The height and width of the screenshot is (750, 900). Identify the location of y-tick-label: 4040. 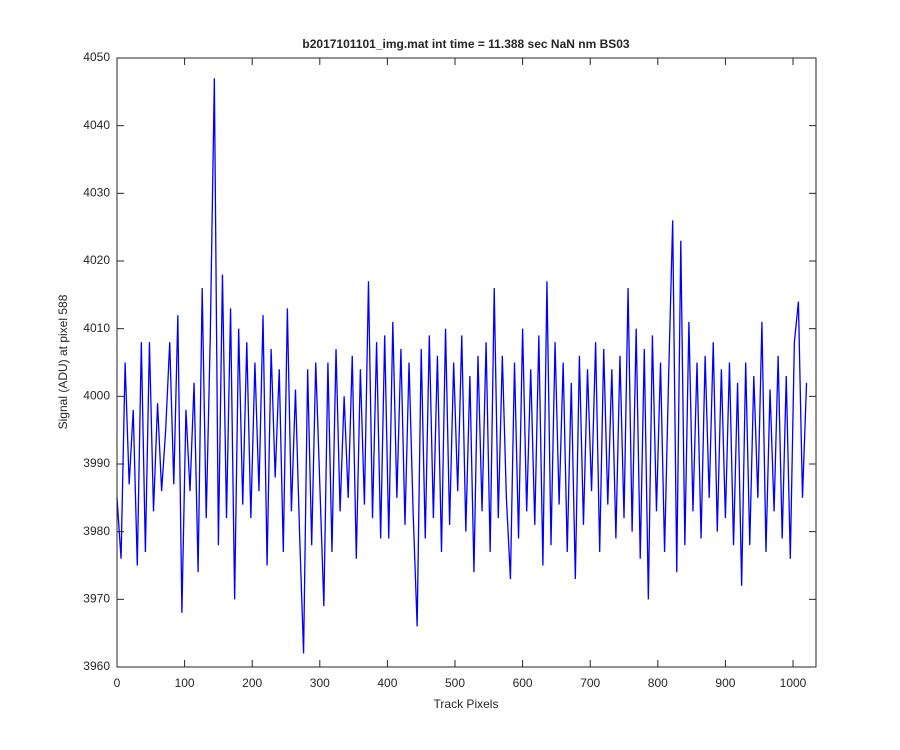
(96, 125).